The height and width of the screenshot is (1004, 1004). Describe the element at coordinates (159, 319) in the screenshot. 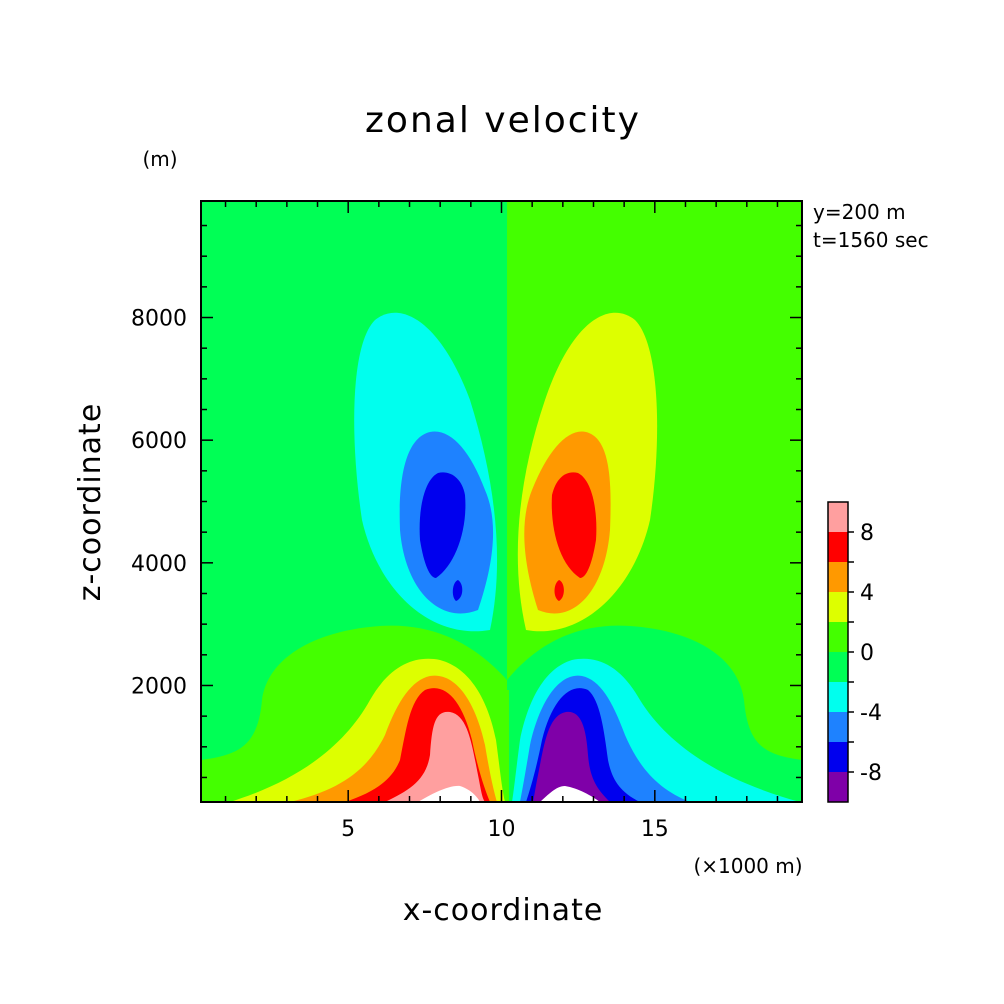

I see `y-tick-label: 8000` at that location.